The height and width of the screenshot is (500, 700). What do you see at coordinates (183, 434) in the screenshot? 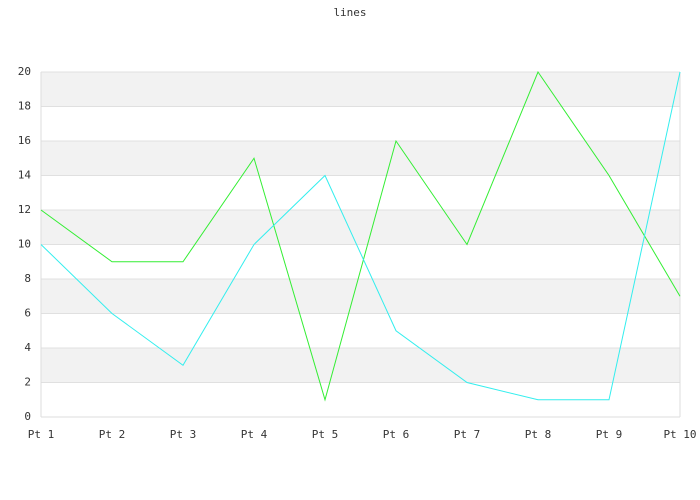
I see `x-tick-label: Pt 3` at bounding box center [183, 434].